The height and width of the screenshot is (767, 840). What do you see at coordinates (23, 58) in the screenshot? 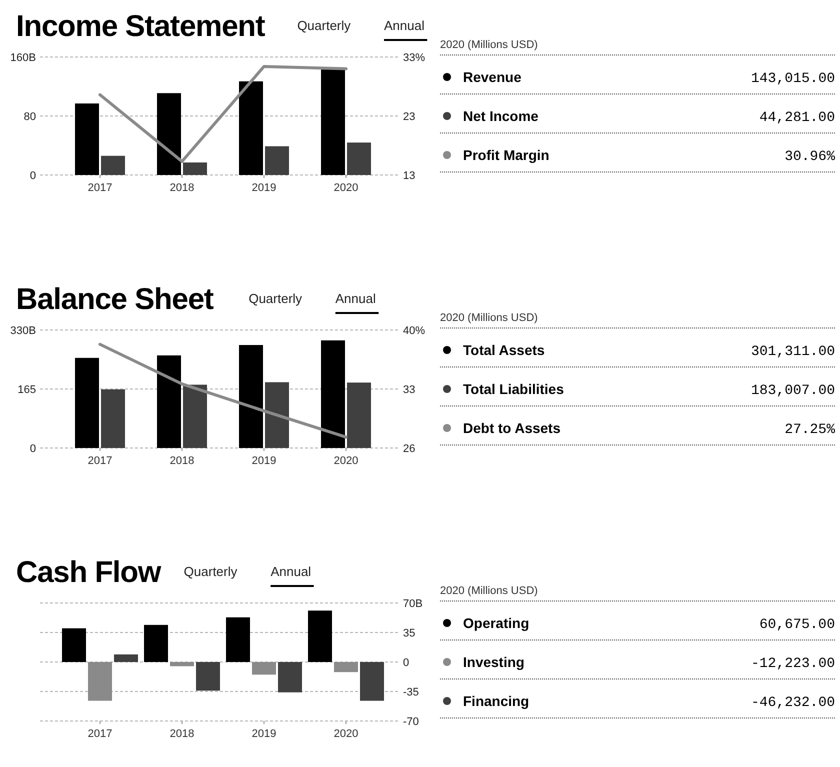
I see `y-tick-label: 160B` at bounding box center [23, 58].